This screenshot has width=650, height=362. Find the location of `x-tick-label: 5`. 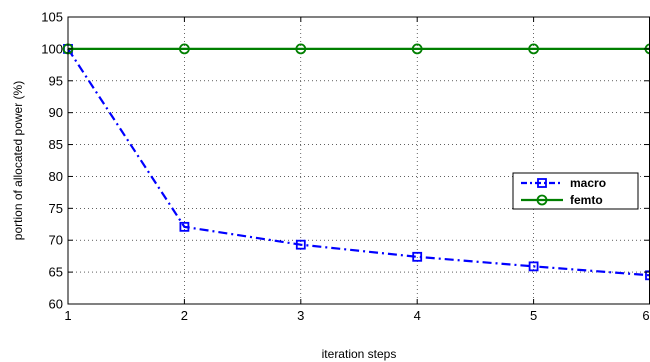

x-tick-label: 5 is located at coordinates (533, 315).